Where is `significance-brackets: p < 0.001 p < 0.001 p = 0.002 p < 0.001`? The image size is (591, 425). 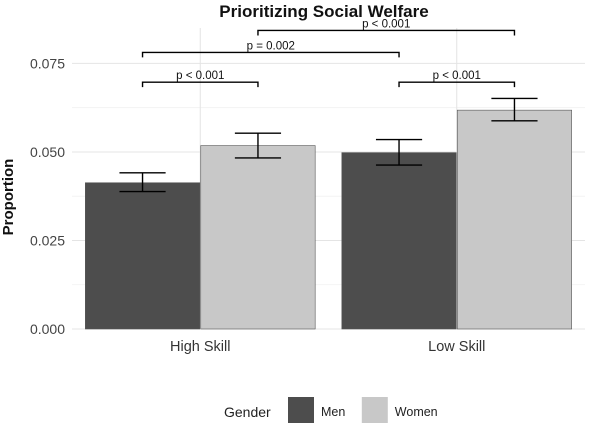
significance-brackets: p < 0.001 p < 0.001 p = 0.002 p < 0.001 is located at coordinates (328, 53).